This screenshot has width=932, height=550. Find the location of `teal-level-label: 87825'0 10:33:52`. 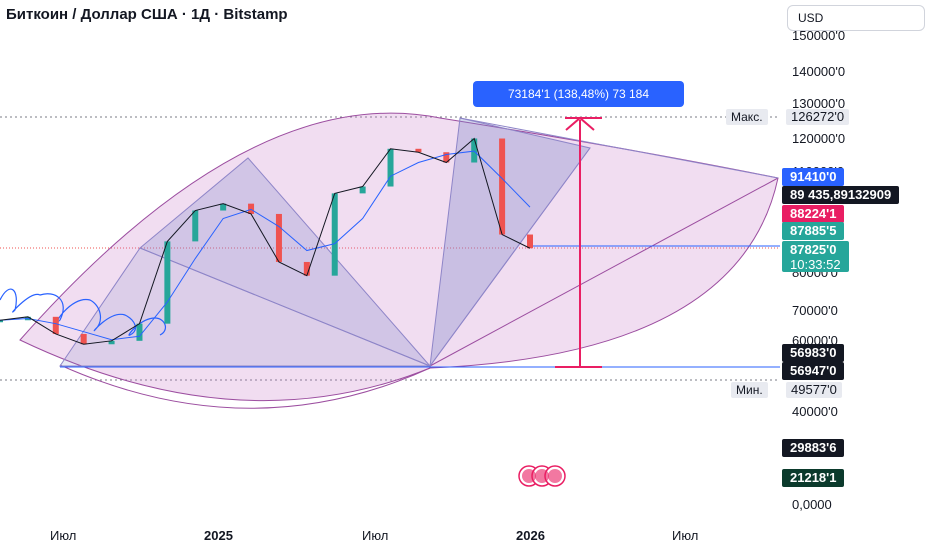

teal-level-label: 87825'0 10:33:52 is located at coordinates (815, 256).